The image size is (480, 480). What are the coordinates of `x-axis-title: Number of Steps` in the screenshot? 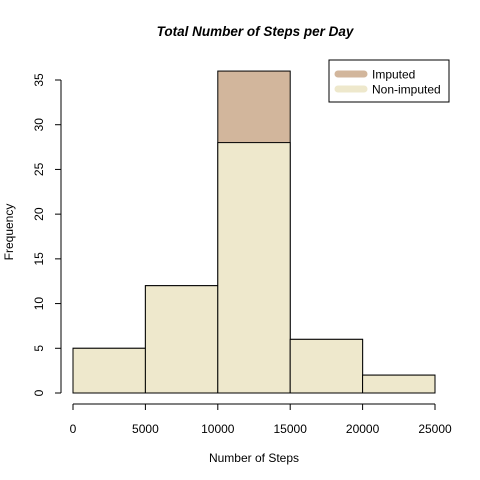 It's located at (254, 458).